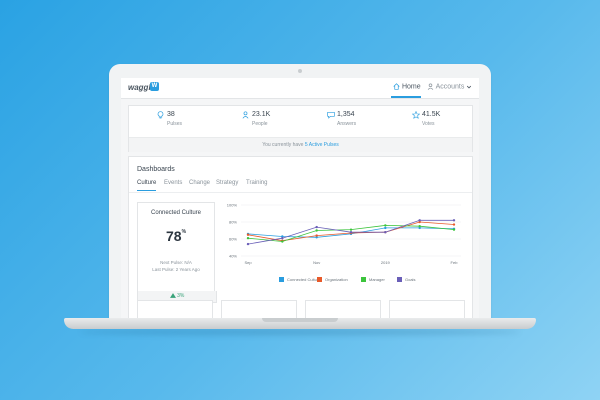 This screenshot has width=600, height=400. Describe the element at coordinates (336, 279) in the screenshot. I see `legend-label: Organization` at that location.